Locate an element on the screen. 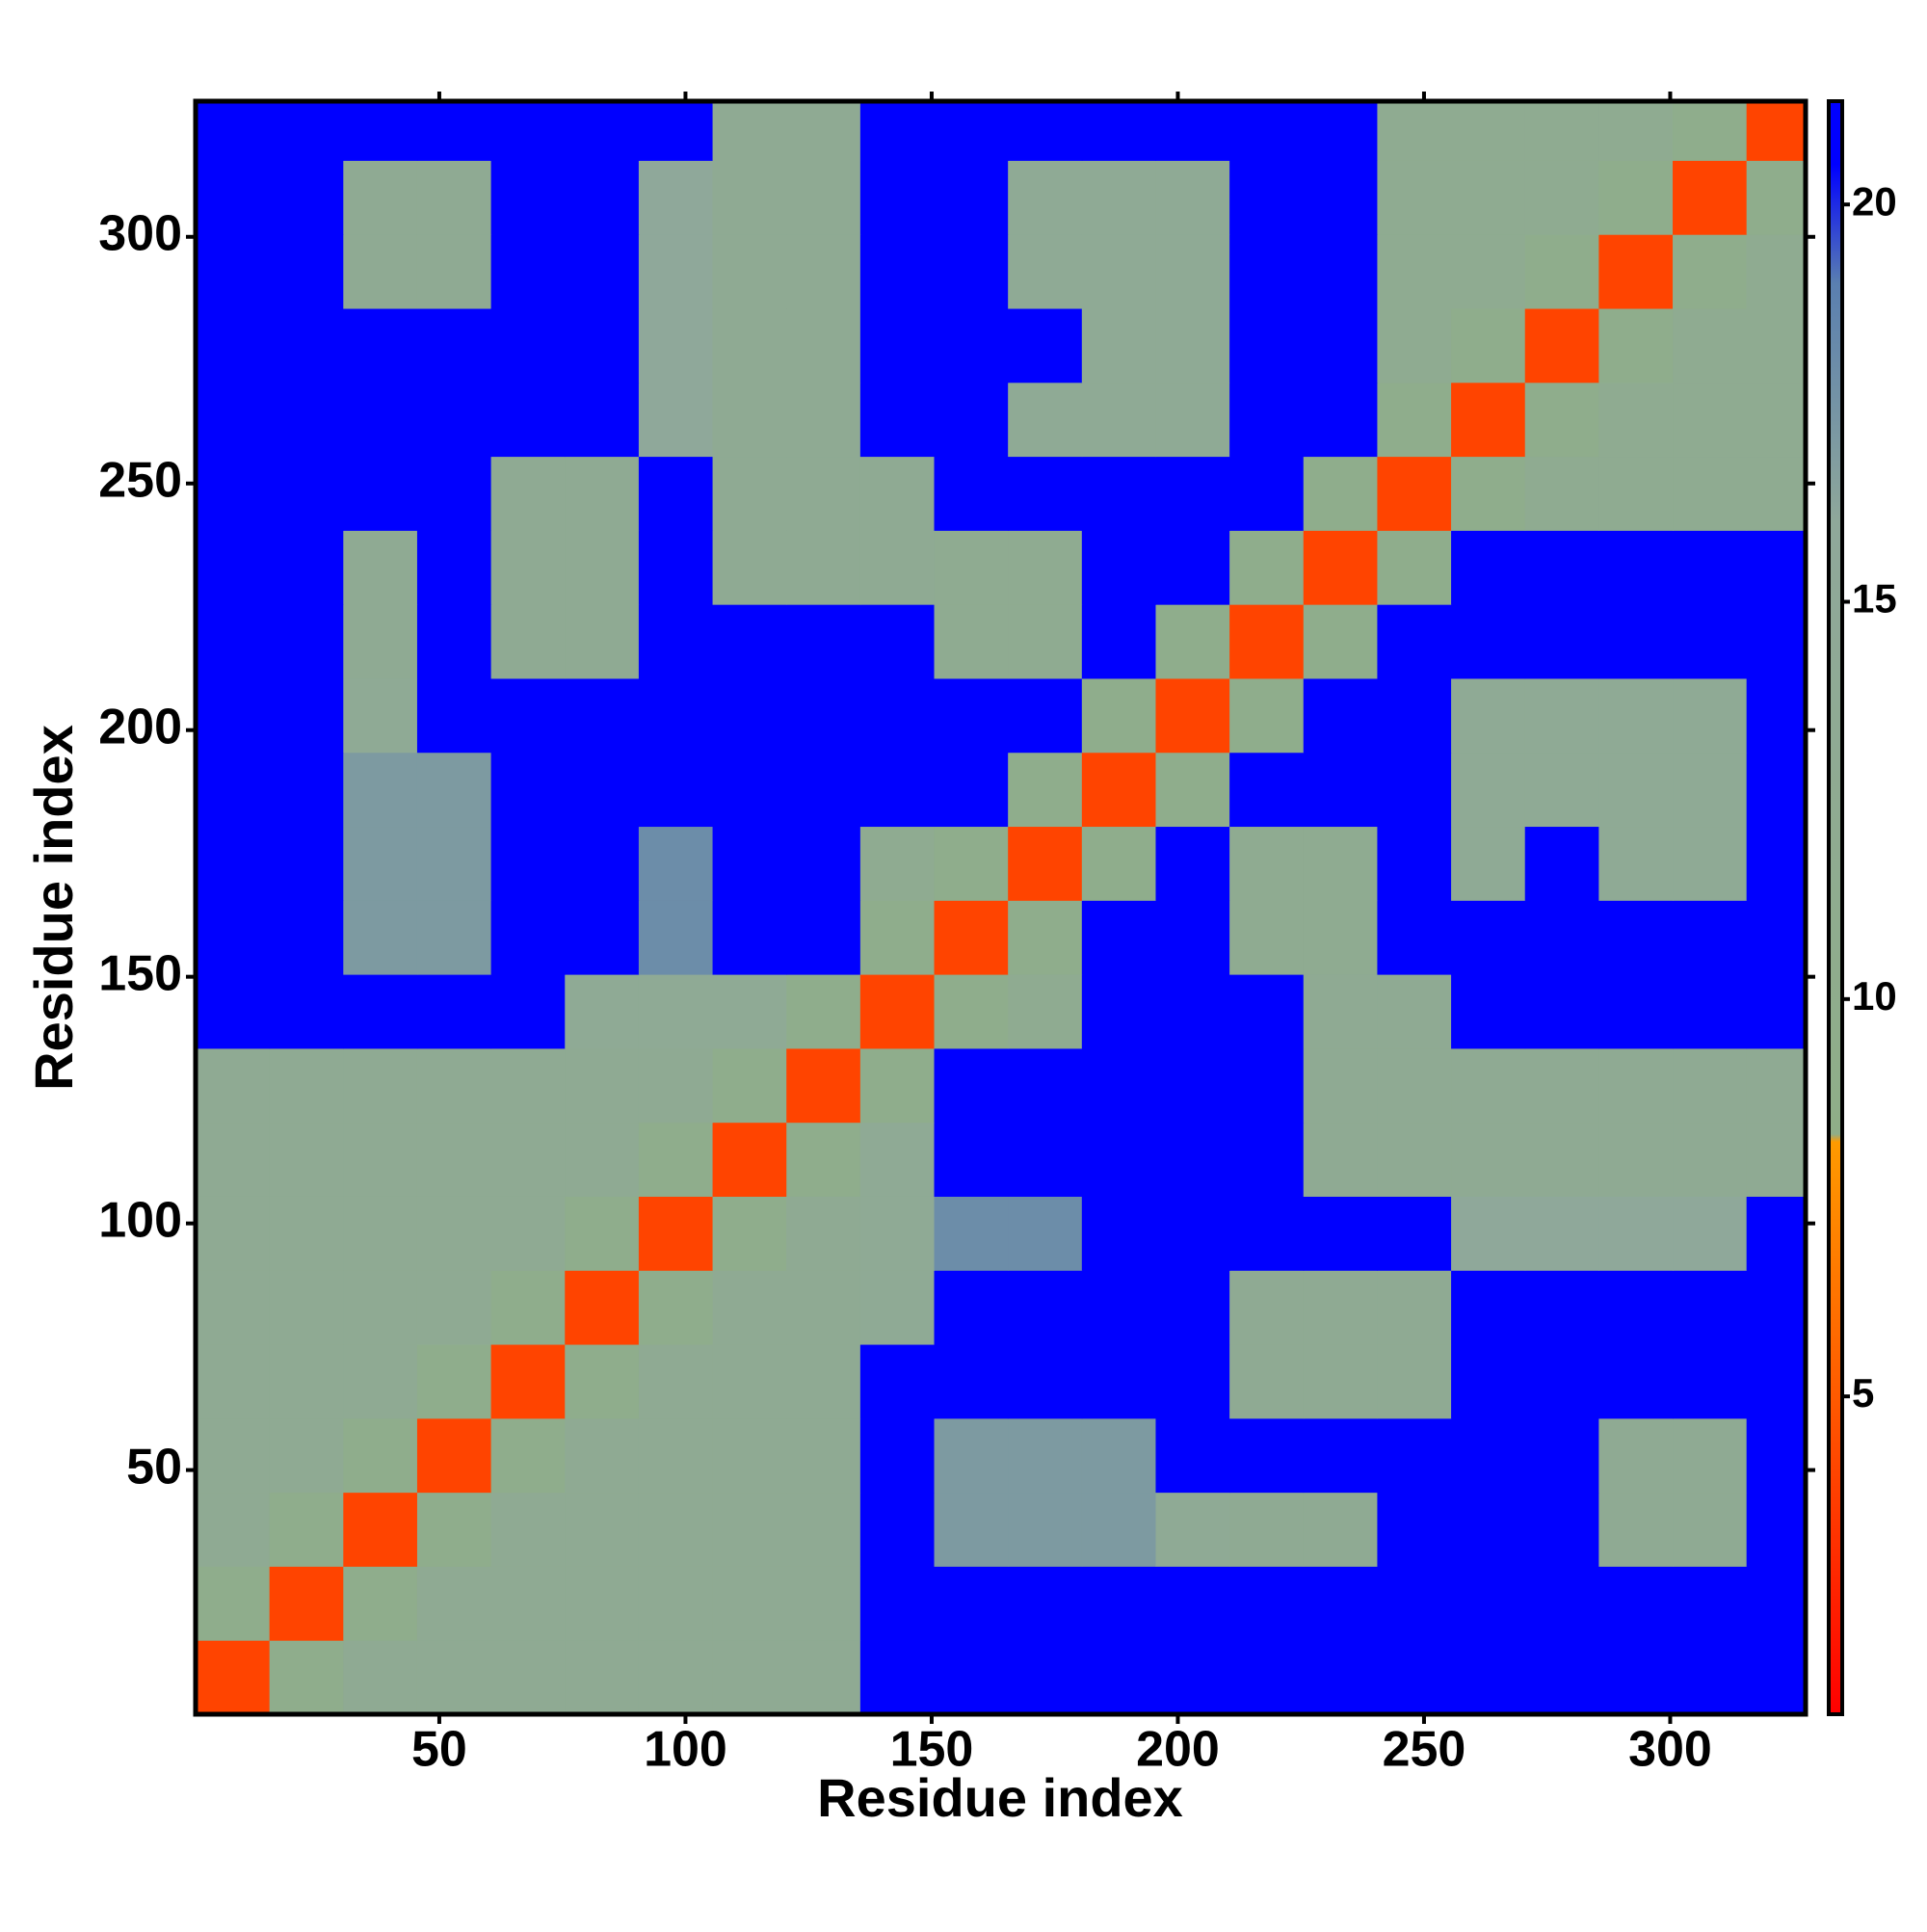 Image resolution: width=1927 pixels, height=1932 pixels. x-tick-label: 100 is located at coordinates (685, 1750).